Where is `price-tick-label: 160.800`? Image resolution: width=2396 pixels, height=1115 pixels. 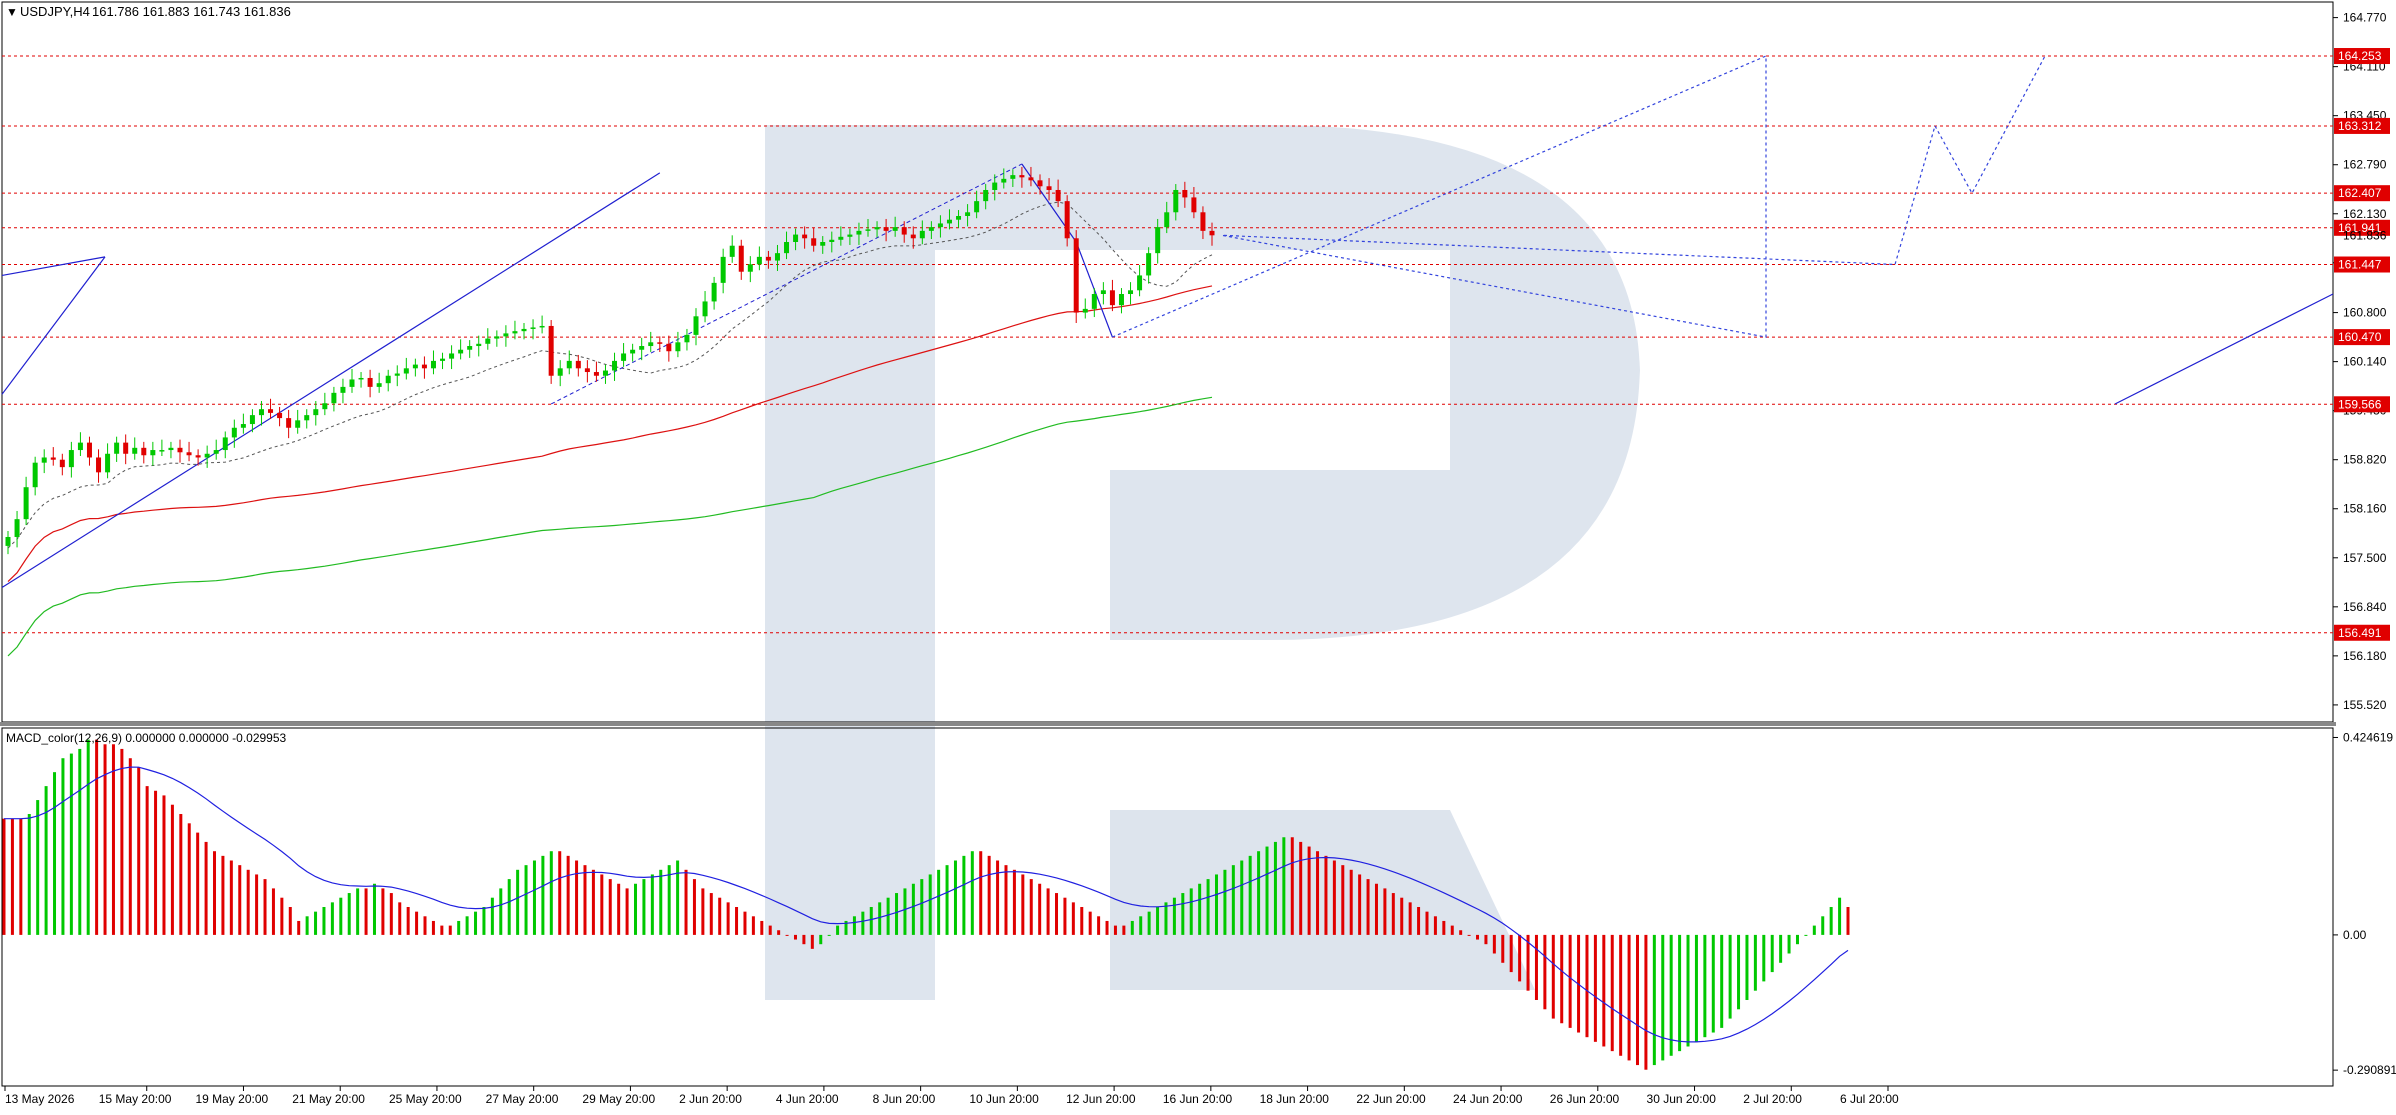 price-tick-label: 160.800 is located at coordinates (2365, 313).